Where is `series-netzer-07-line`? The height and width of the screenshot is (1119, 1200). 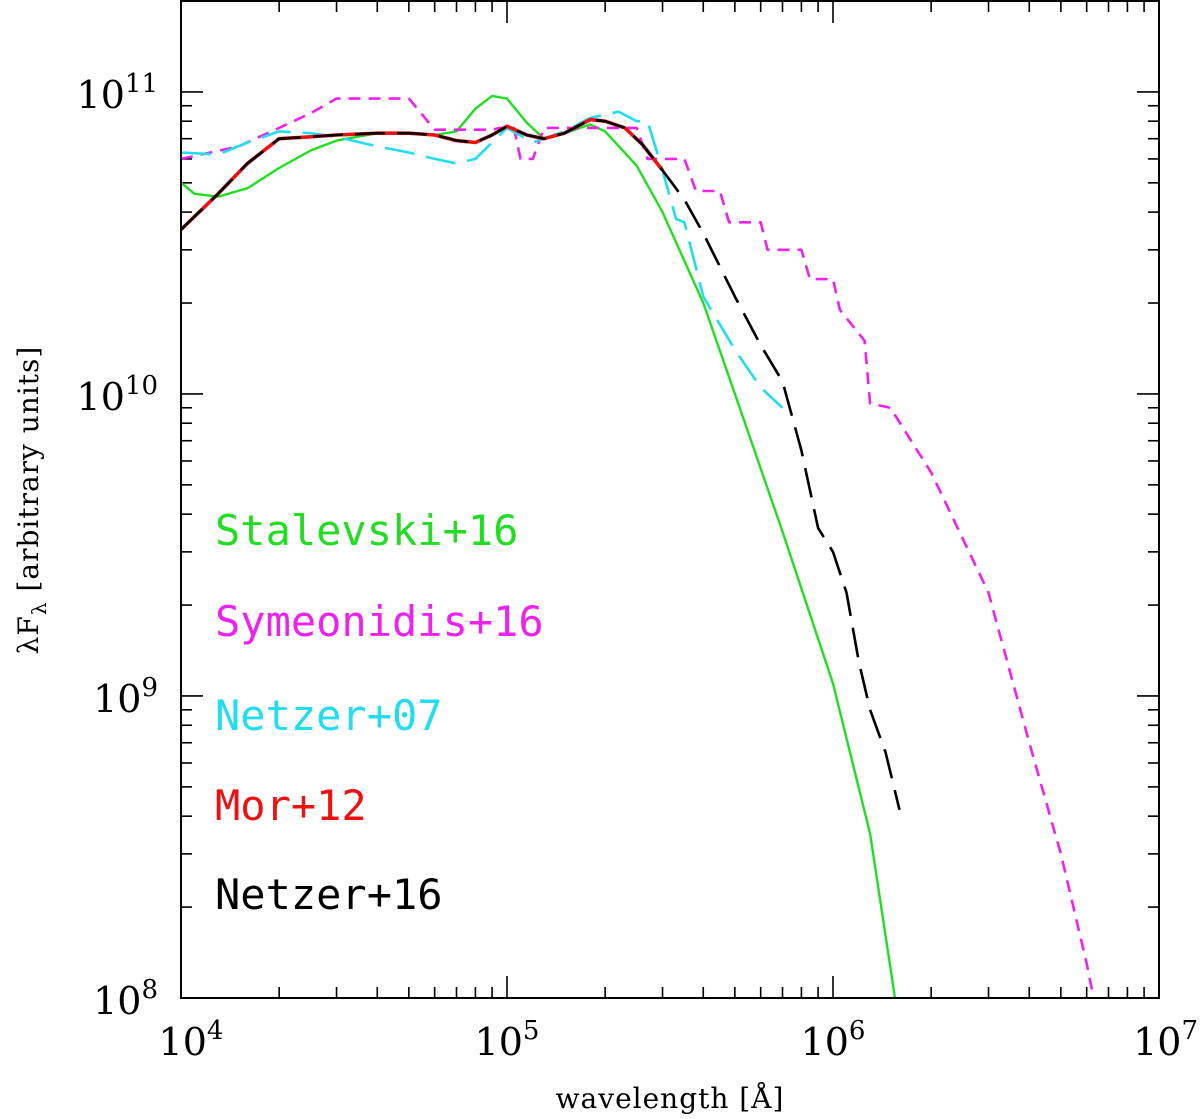 series-netzer-07-line is located at coordinates (482, 259).